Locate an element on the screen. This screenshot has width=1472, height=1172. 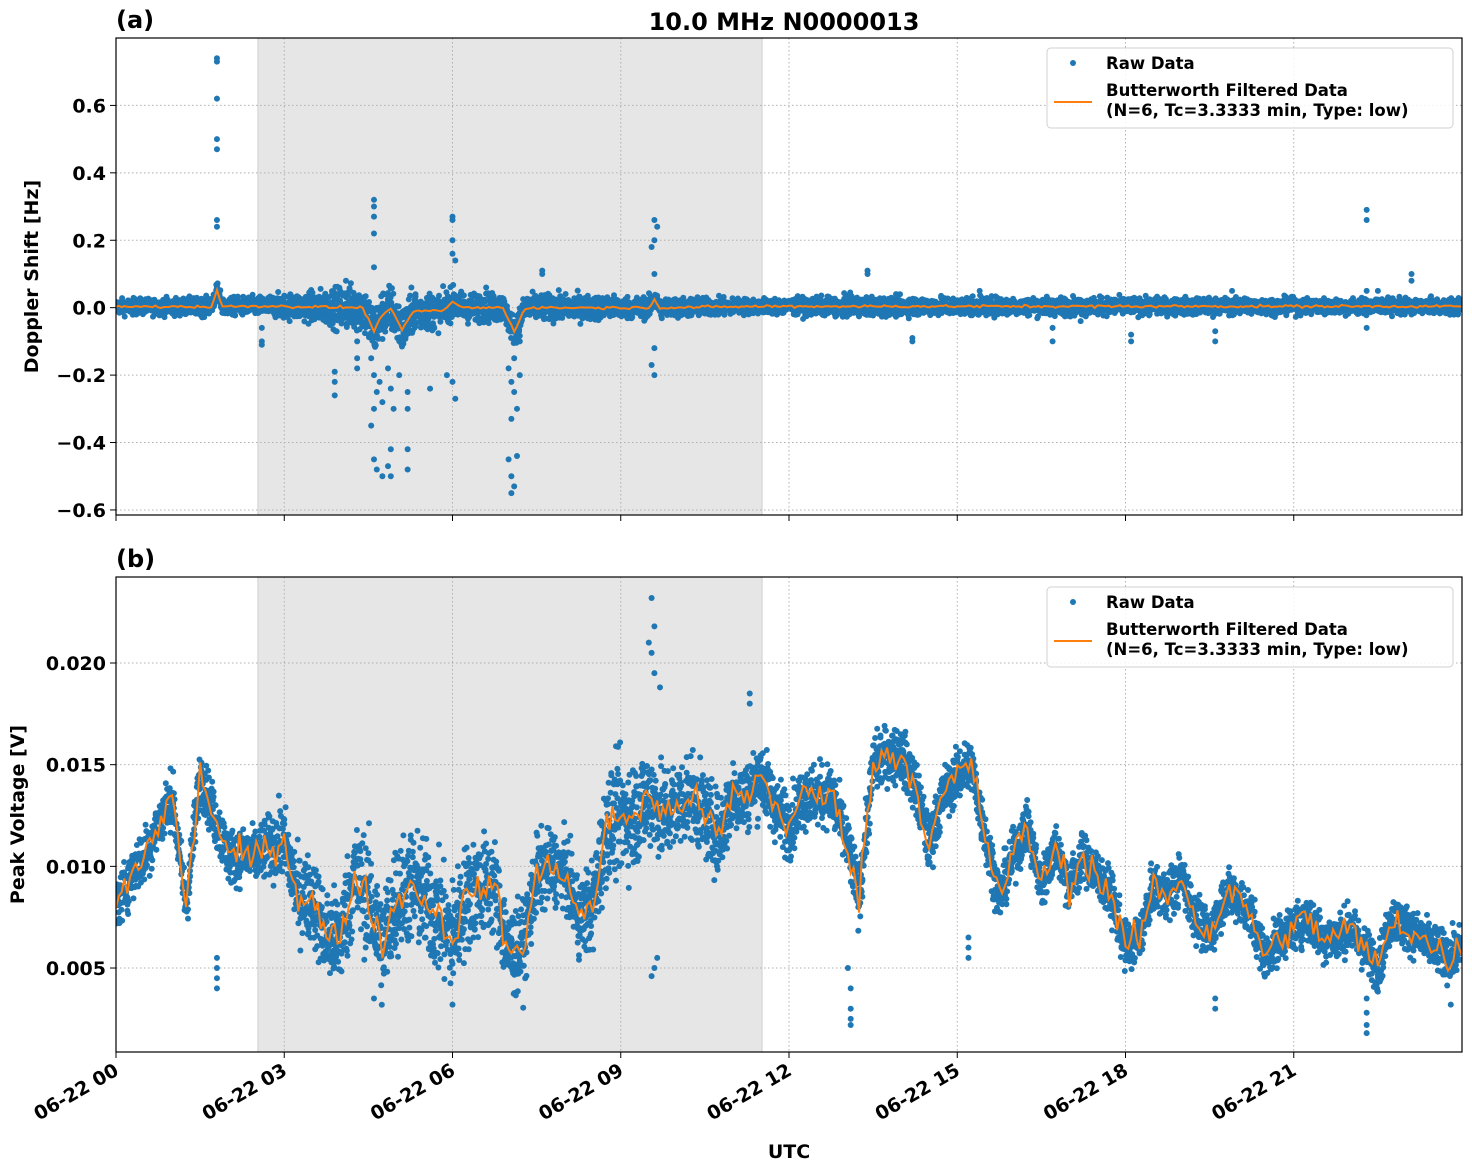
chart-title: 10.0 MHz N0000013 is located at coordinates (784, 22).